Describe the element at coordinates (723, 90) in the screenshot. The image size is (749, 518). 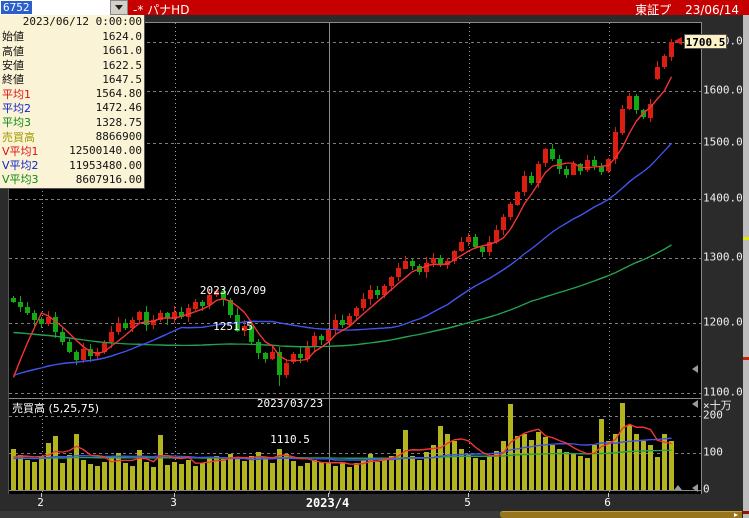
I see `price-axis-label: 1600.0` at that location.